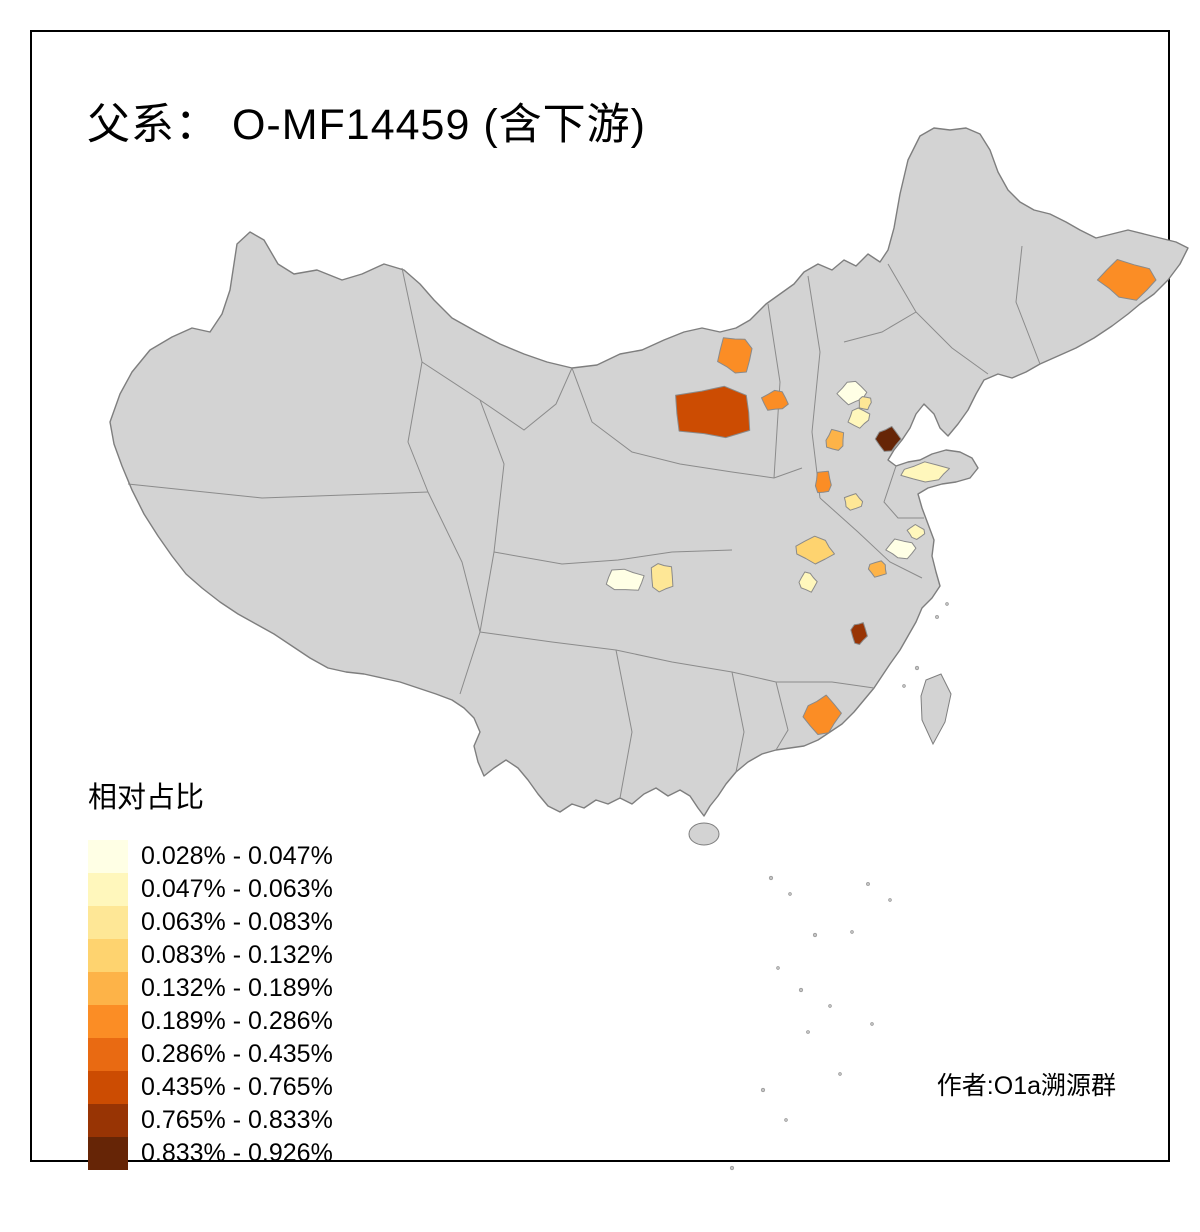  Describe the element at coordinates (237, 1021) in the screenshot. I see `legend-class-label: 0.189% - 0.286%` at that location.